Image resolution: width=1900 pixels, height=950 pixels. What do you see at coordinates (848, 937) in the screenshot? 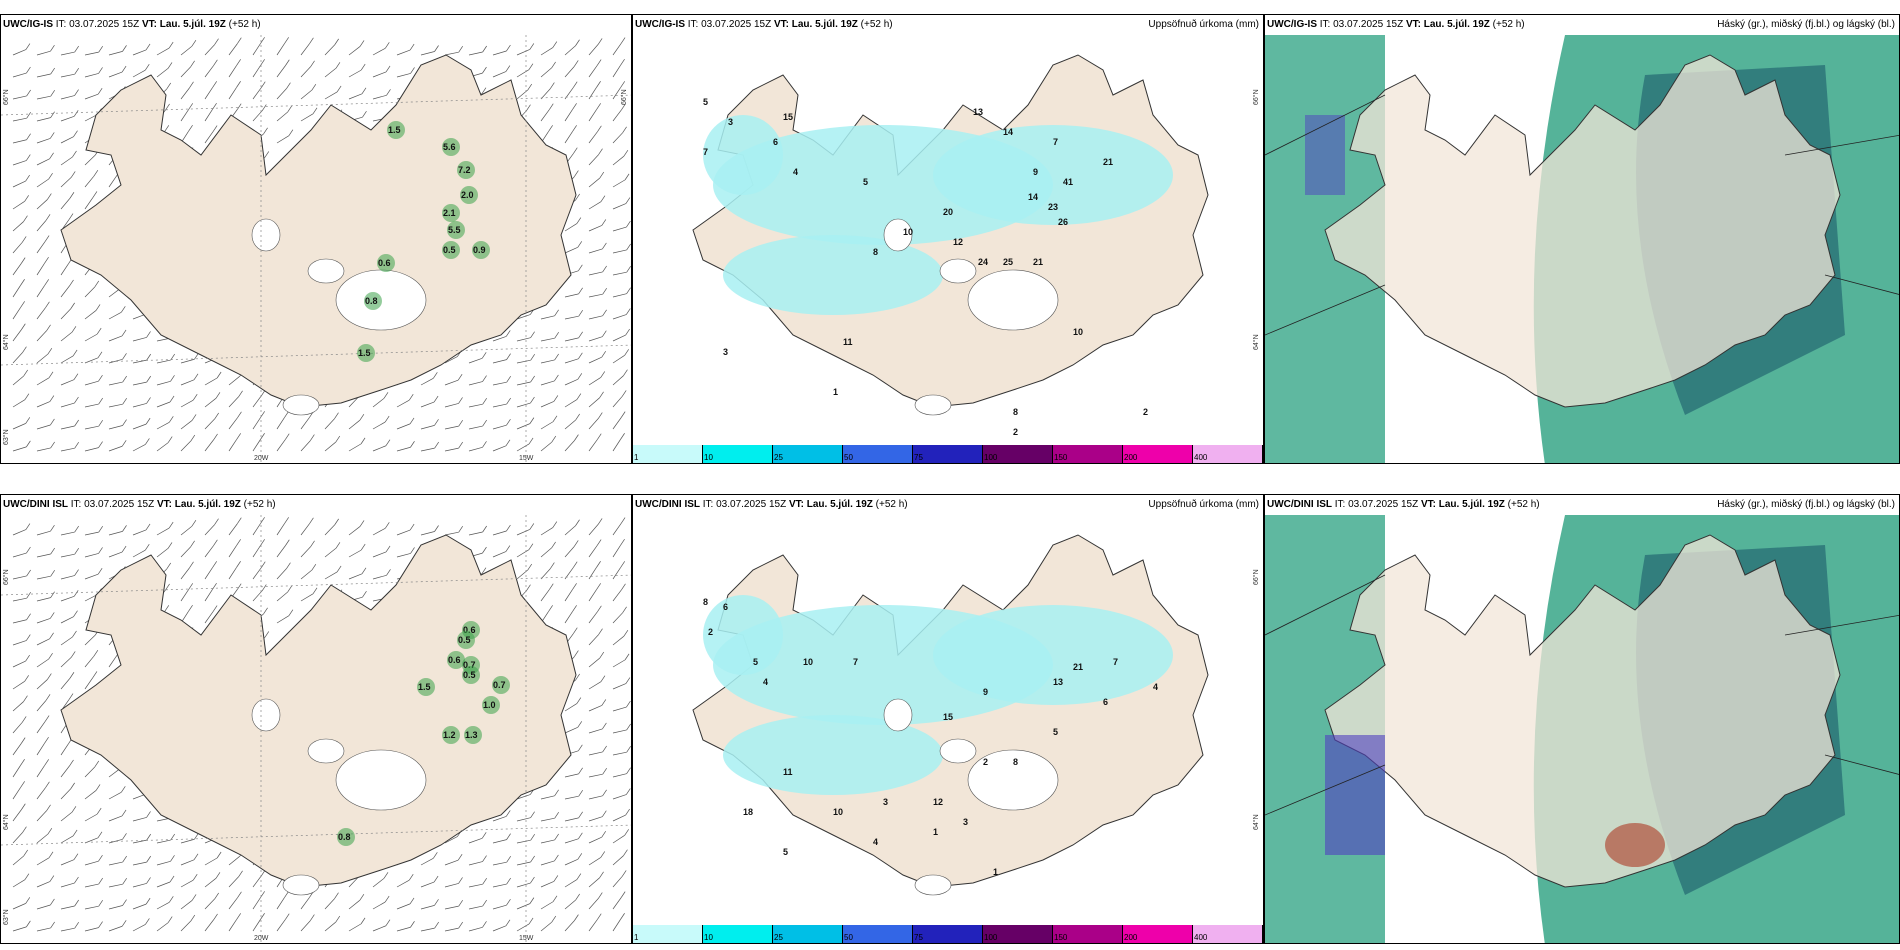
I see `colorbar-label: 50` at bounding box center [848, 937].